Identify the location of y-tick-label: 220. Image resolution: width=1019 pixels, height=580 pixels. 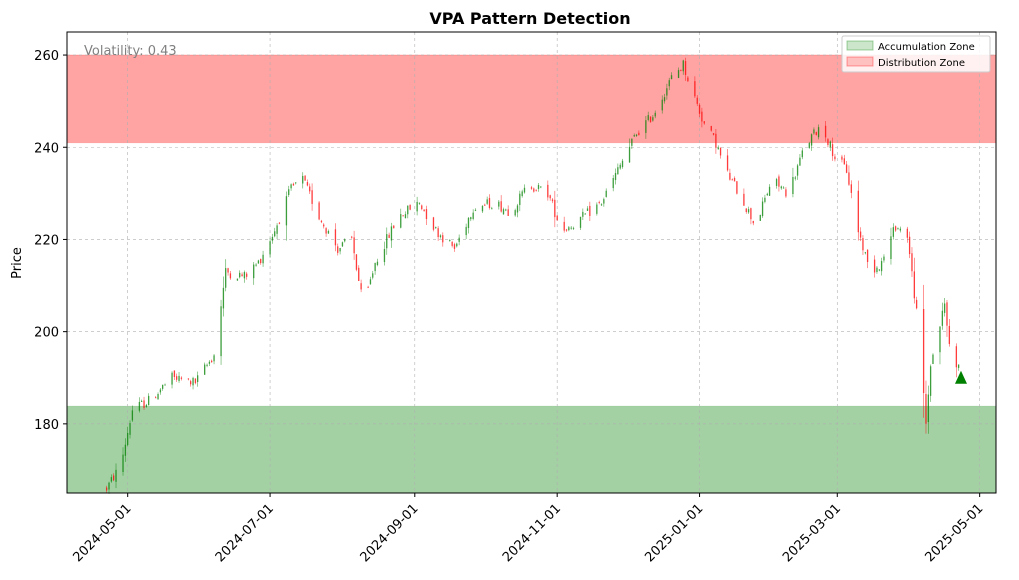
(46, 240).